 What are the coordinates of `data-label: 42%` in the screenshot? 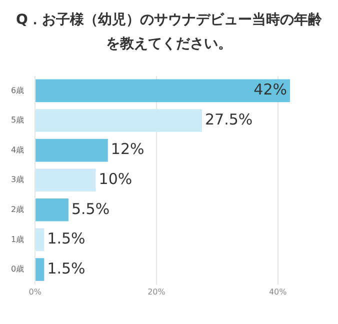 It's located at (270, 89).